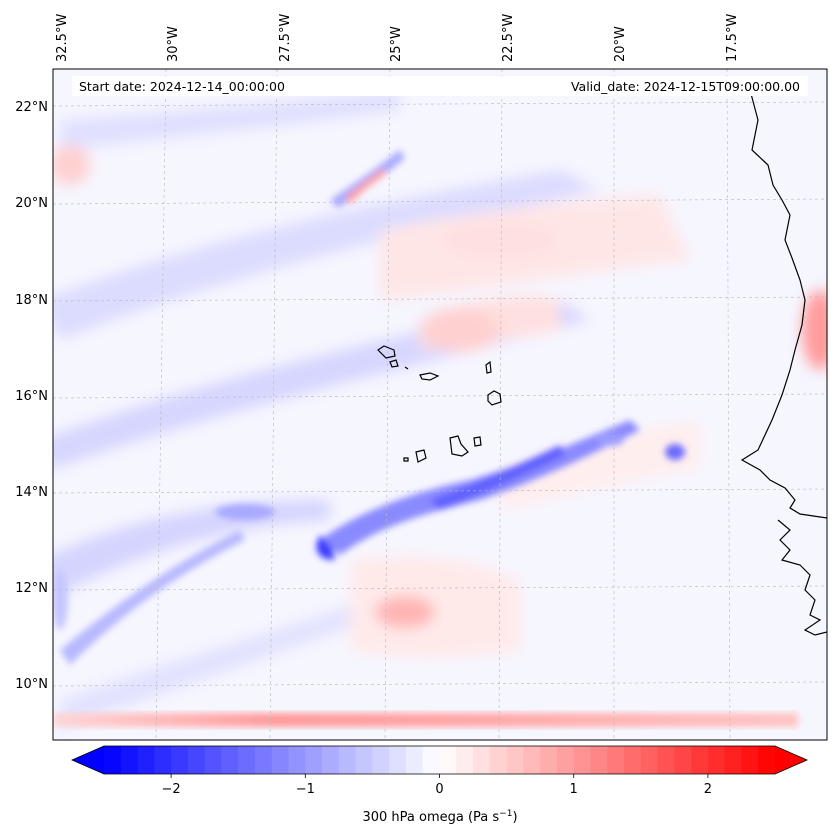 The height and width of the screenshot is (839, 837). What do you see at coordinates (791, 760) in the screenshot?
I see `colorbar-extend-max` at bounding box center [791, 760].